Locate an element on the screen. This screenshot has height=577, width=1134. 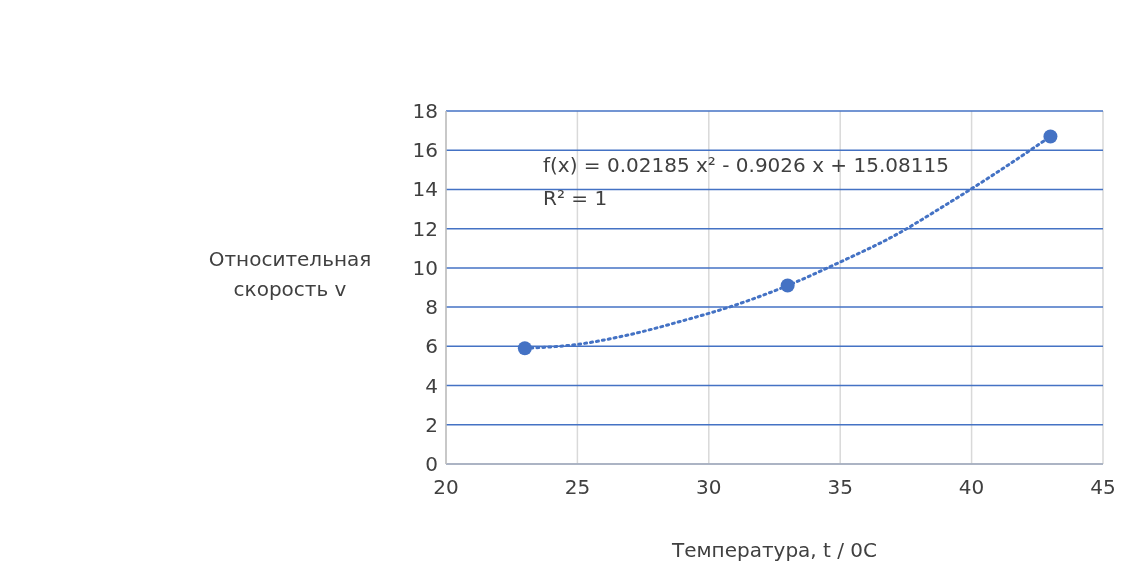
x-tick-label: 25 is located at coordinates (577, 487).